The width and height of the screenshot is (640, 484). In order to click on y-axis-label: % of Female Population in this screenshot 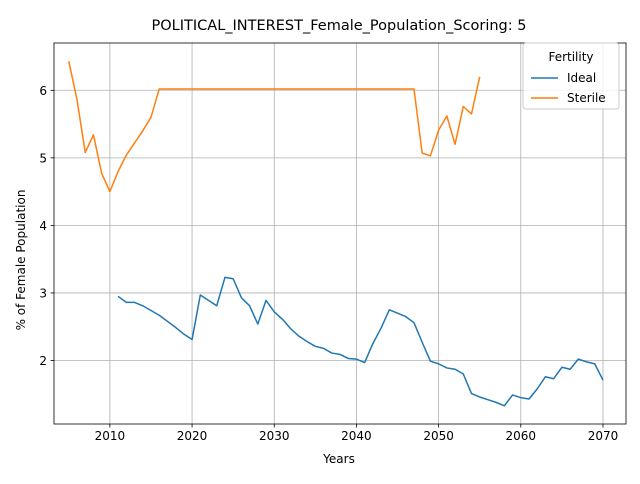, I will do `click(21, 260)`.